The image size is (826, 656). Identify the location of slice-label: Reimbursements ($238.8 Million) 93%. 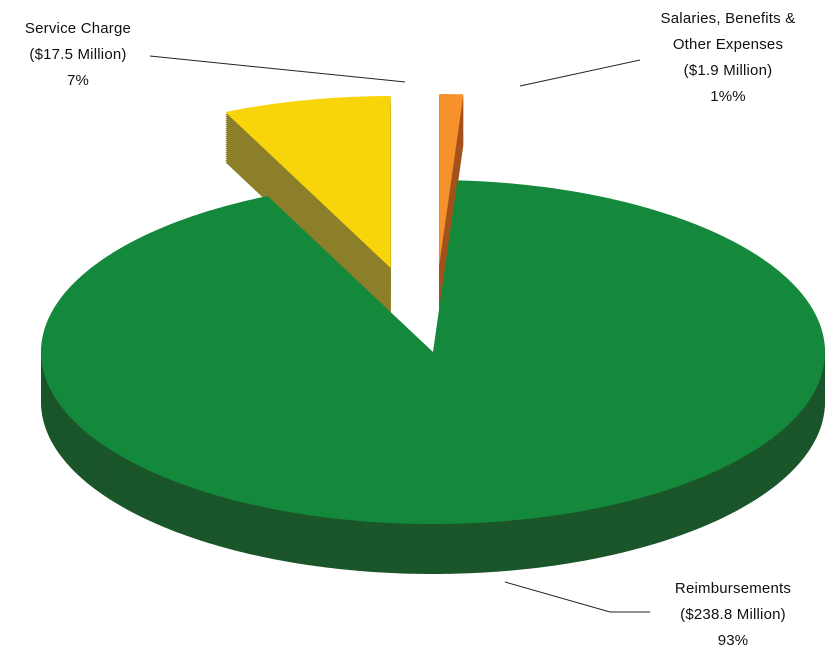
(729, 615).